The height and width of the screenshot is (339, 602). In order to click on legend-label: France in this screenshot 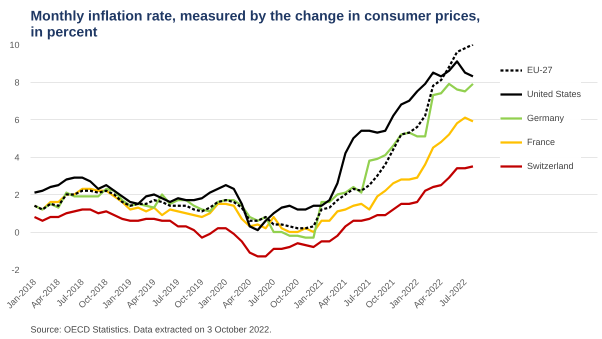, I will do `click(540, 142)`.